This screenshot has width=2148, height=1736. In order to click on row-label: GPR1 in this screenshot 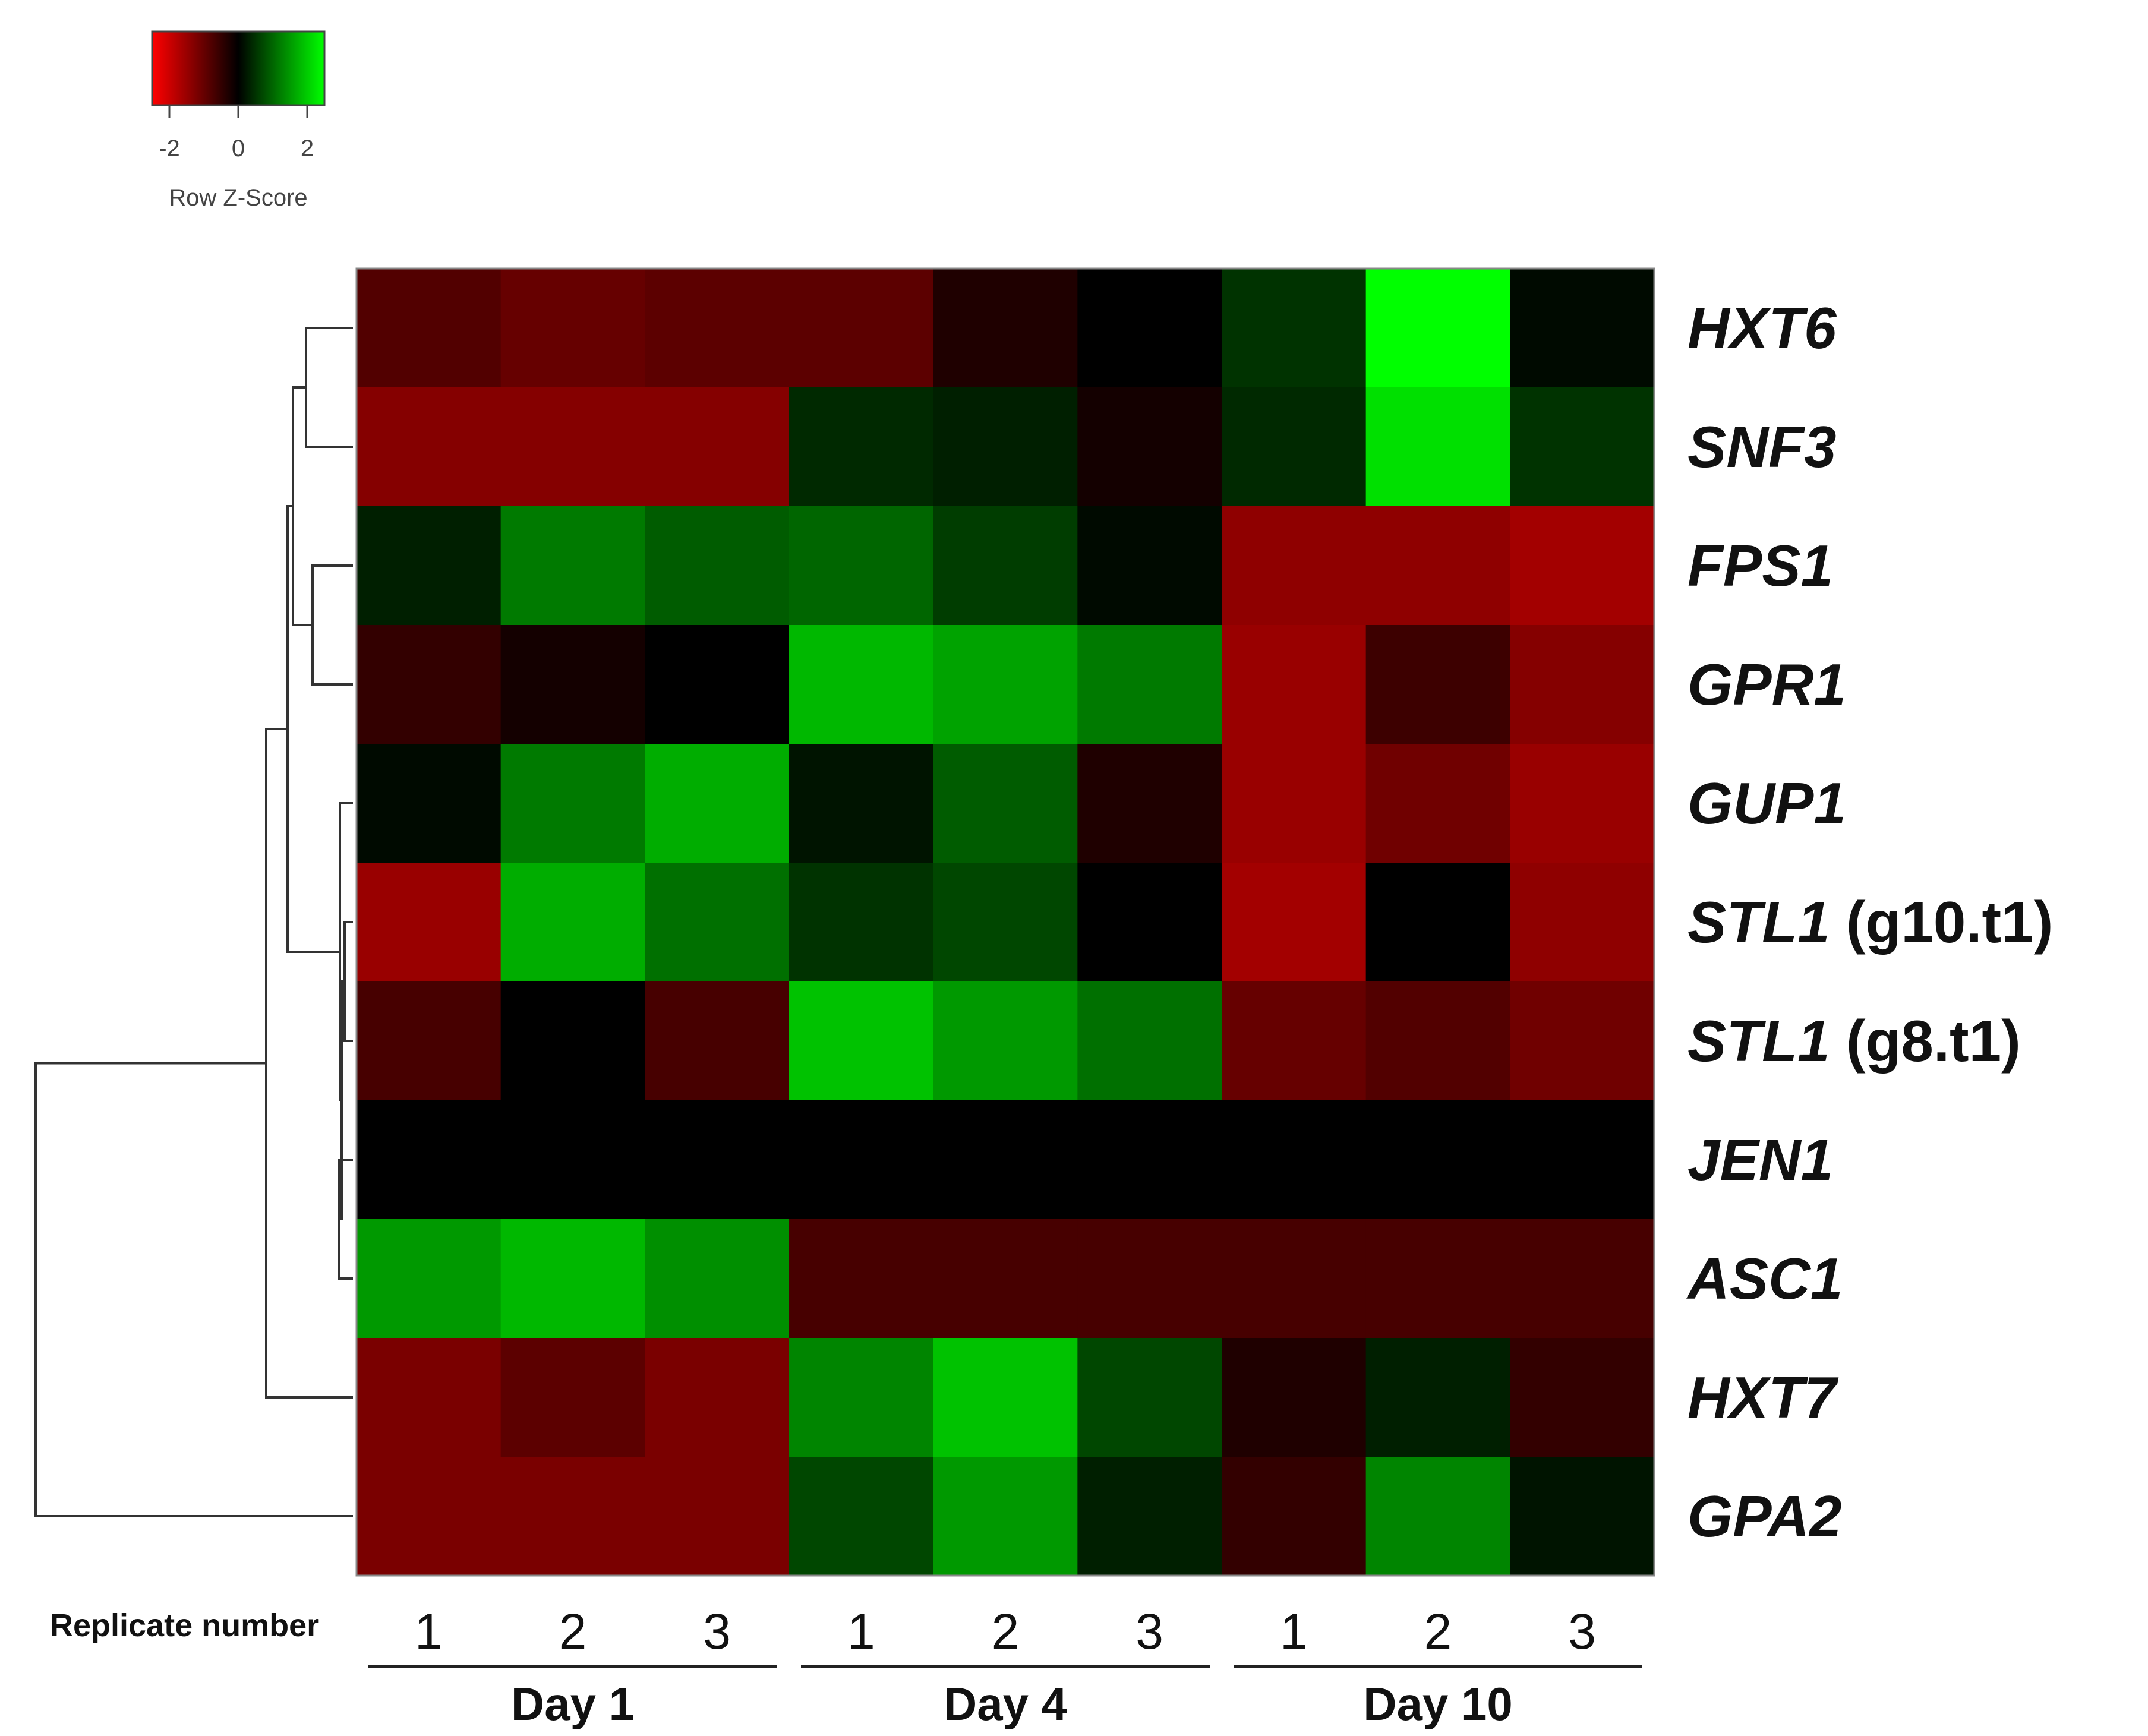, I will do `click(1767, 684)`.